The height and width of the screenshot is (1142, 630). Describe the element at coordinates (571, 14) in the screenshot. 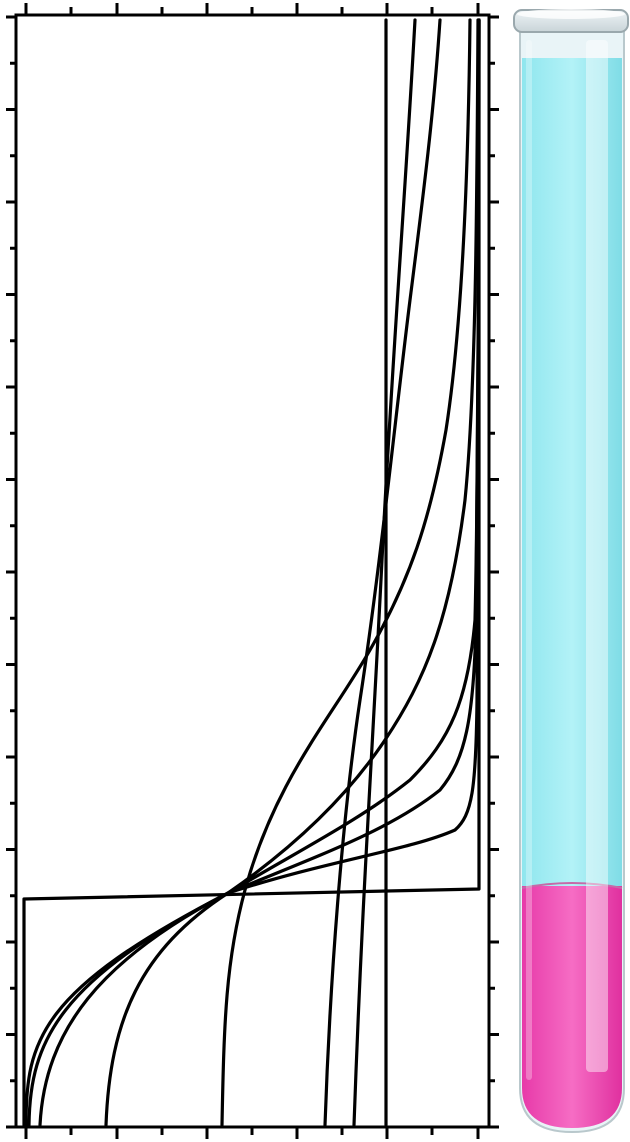

I see `tube-rim-shine` at that location.